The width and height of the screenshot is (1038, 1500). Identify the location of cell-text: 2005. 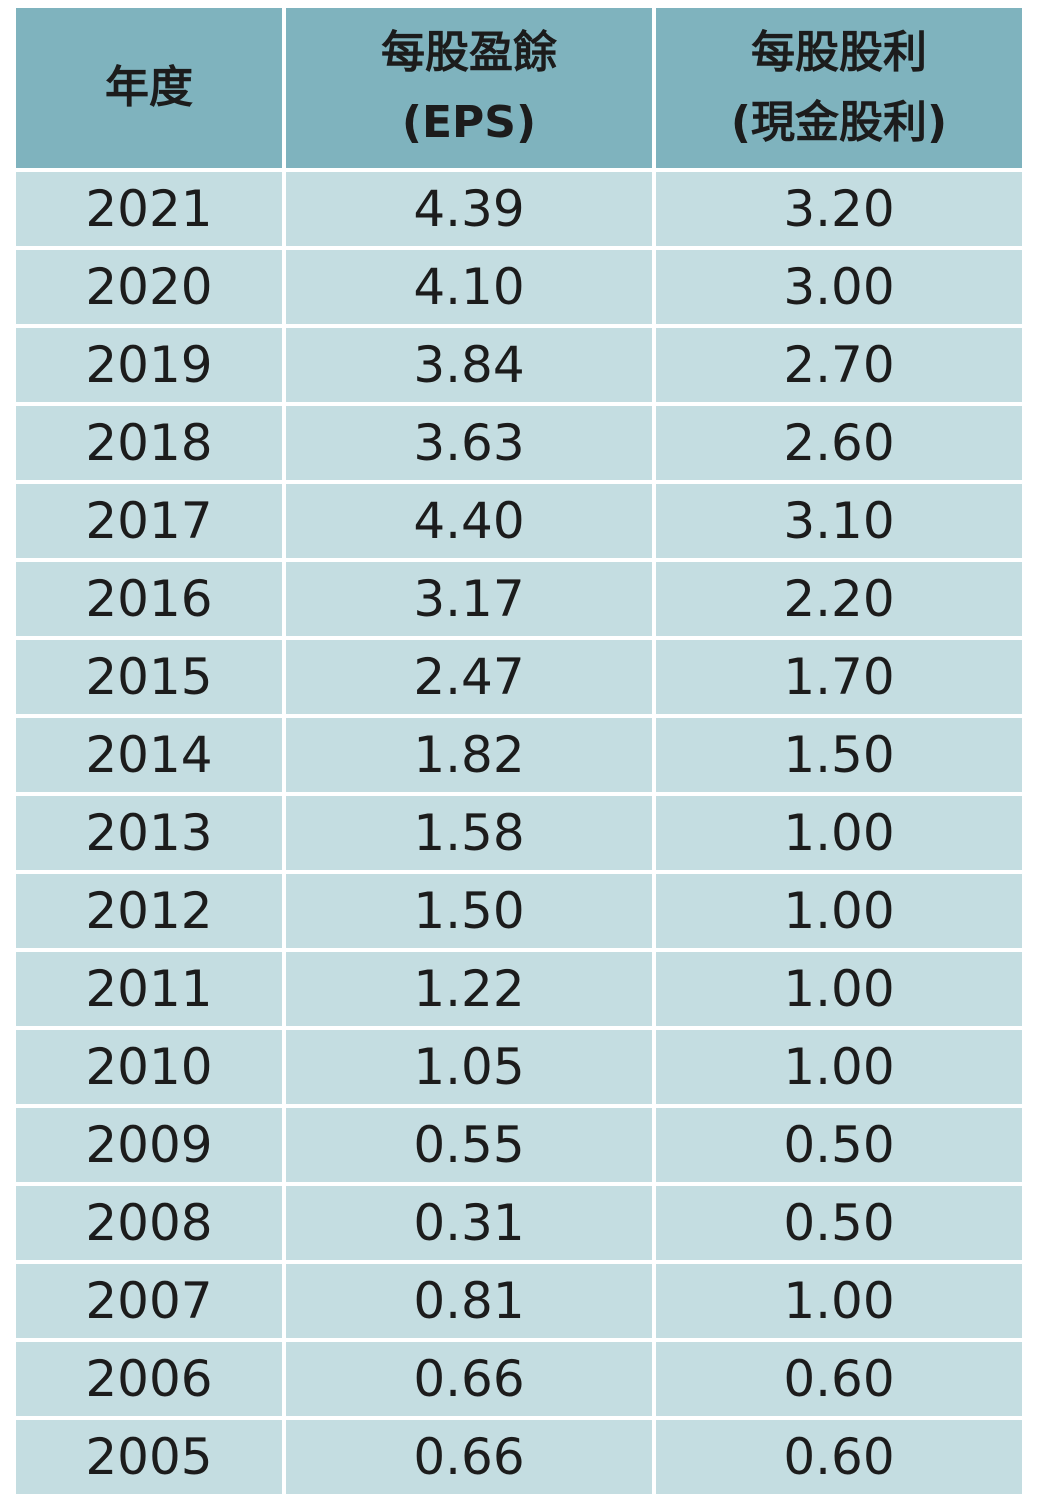
(149, 1457).